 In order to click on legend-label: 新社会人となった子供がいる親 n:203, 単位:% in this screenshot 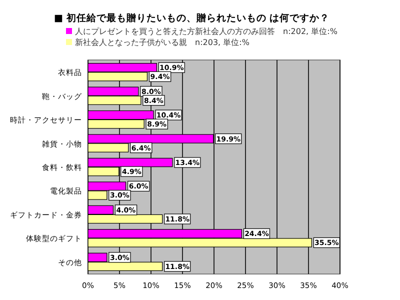, I will do `click(162, 42)`.